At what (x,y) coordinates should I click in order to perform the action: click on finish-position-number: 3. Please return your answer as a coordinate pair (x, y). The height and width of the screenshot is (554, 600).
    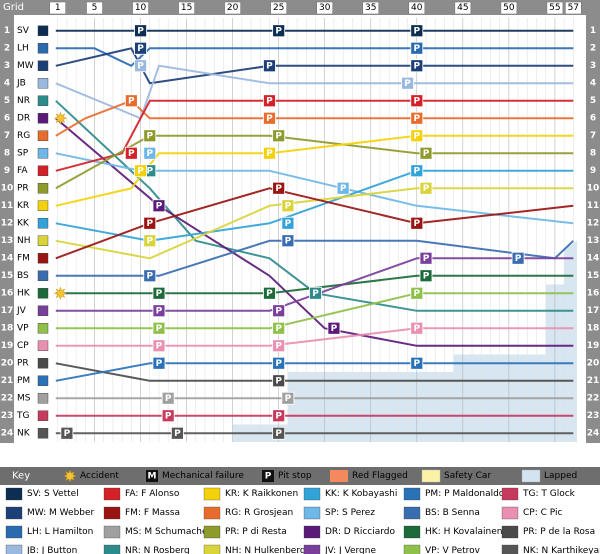
    Looking at the image, I should click on (593, 66).